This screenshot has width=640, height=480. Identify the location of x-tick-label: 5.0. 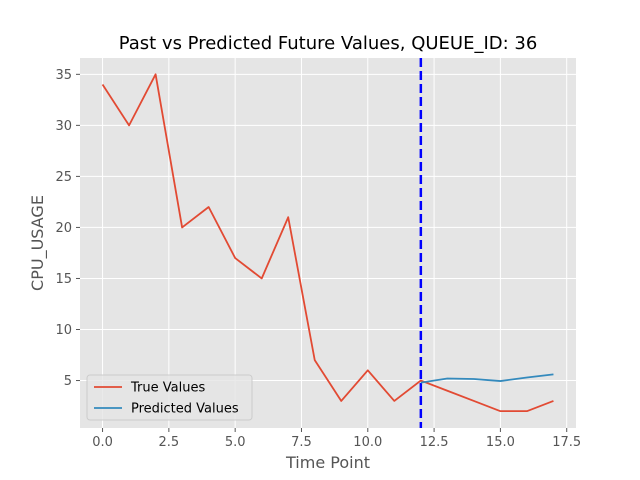
(235, 442).